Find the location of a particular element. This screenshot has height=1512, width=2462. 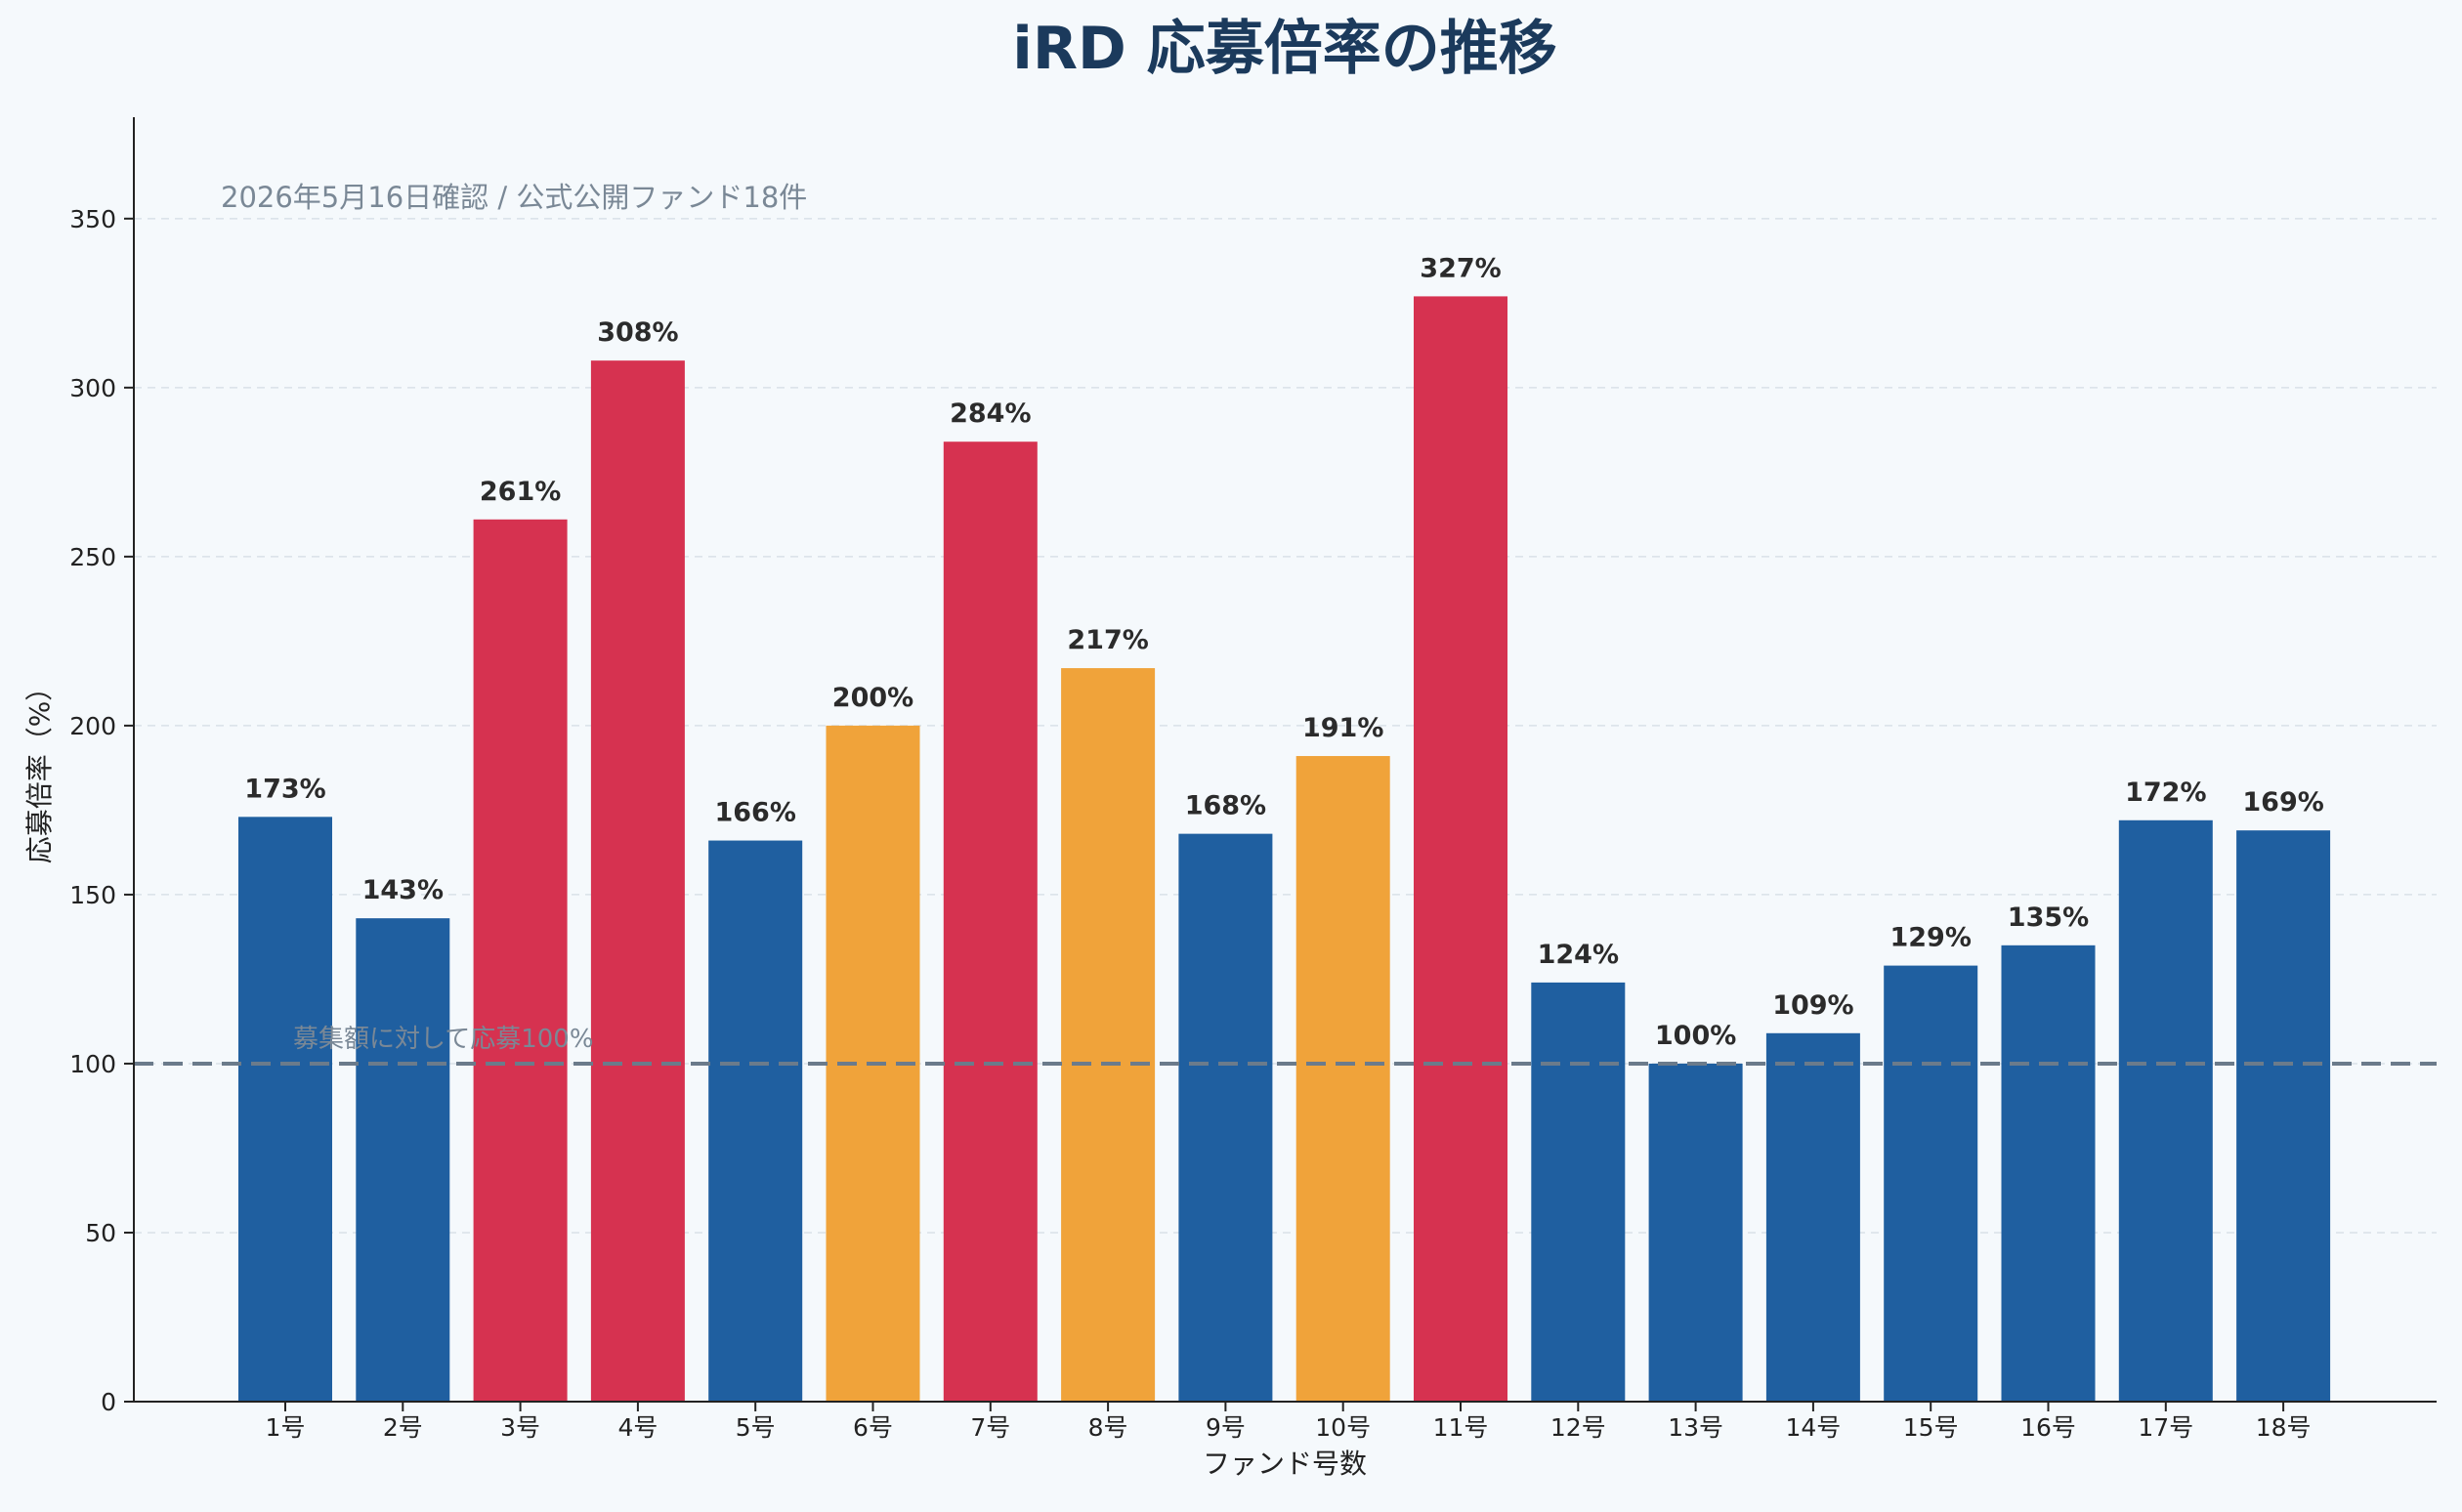

y-tick-label: 0 is located at coordinates (108, 1402).